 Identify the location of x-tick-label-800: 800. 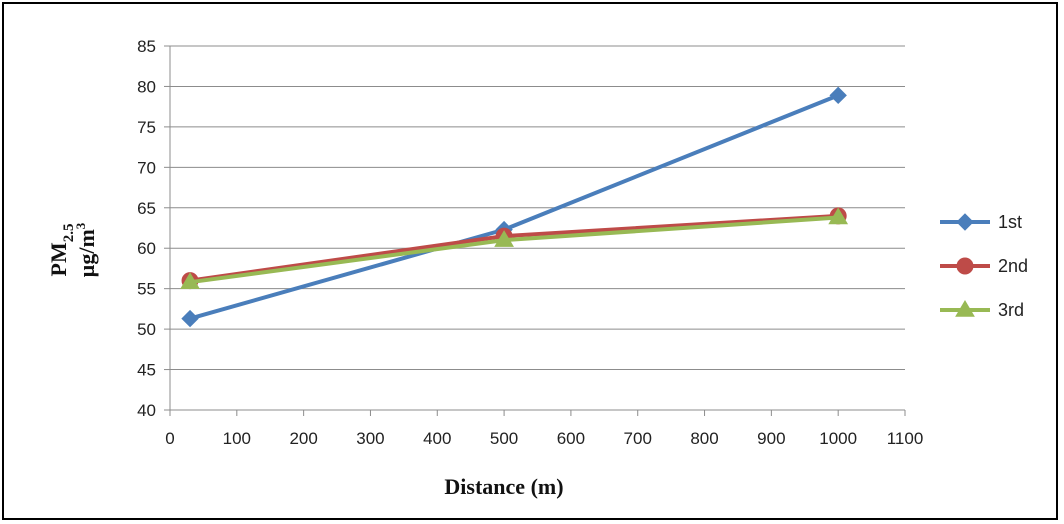
(704, 438).